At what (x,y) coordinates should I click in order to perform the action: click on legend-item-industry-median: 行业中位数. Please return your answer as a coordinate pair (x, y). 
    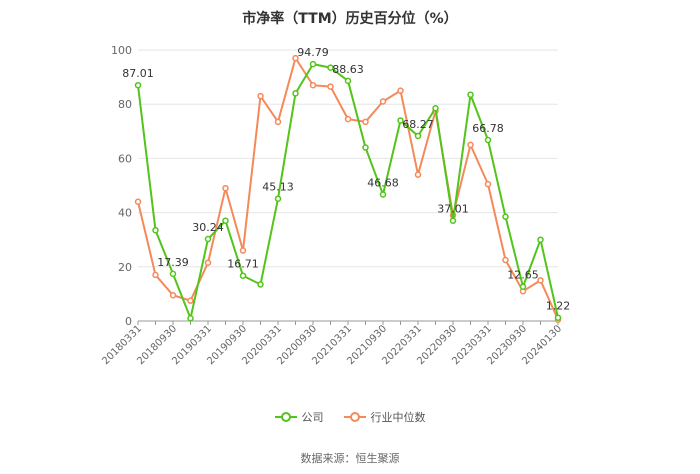
    Looking at the image, I should click on (384, 417).